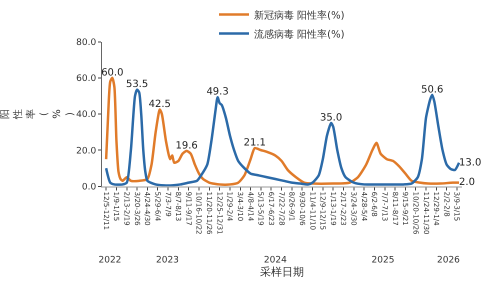 The width and height of the screenshot is (500, 286). I want to click on data-label: 19.6, so click(186, 146).